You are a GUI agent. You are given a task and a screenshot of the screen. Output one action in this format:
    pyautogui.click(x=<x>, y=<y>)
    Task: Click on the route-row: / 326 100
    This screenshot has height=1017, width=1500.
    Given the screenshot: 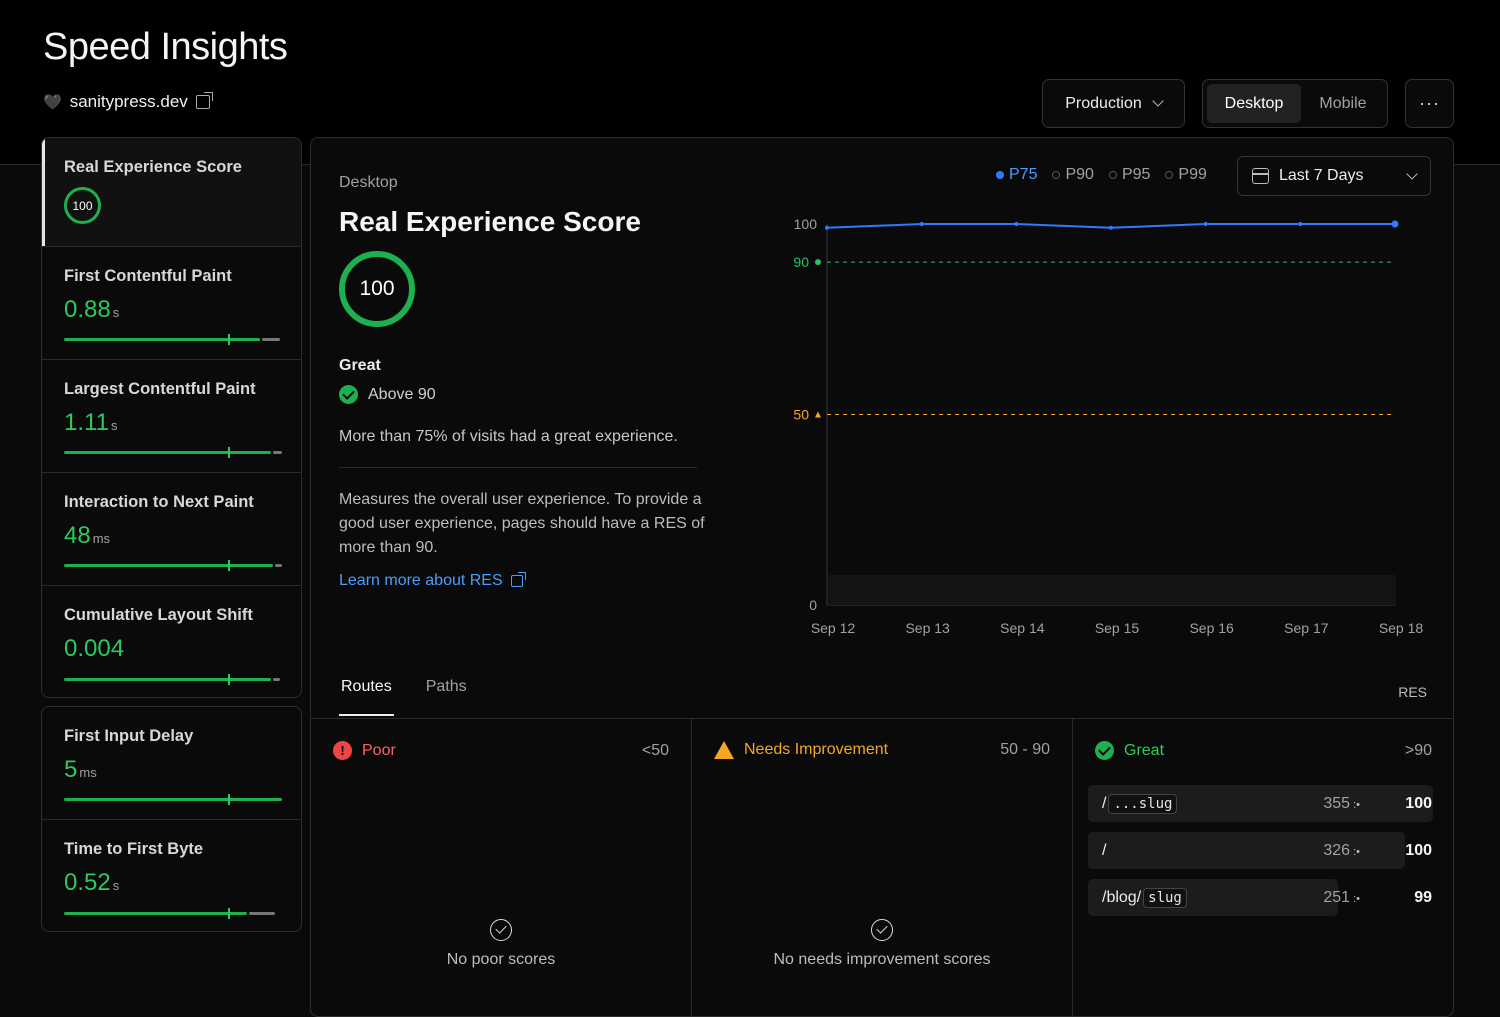 What is the action you would take?
    pyautogui.click(x=1264, y=850)
    